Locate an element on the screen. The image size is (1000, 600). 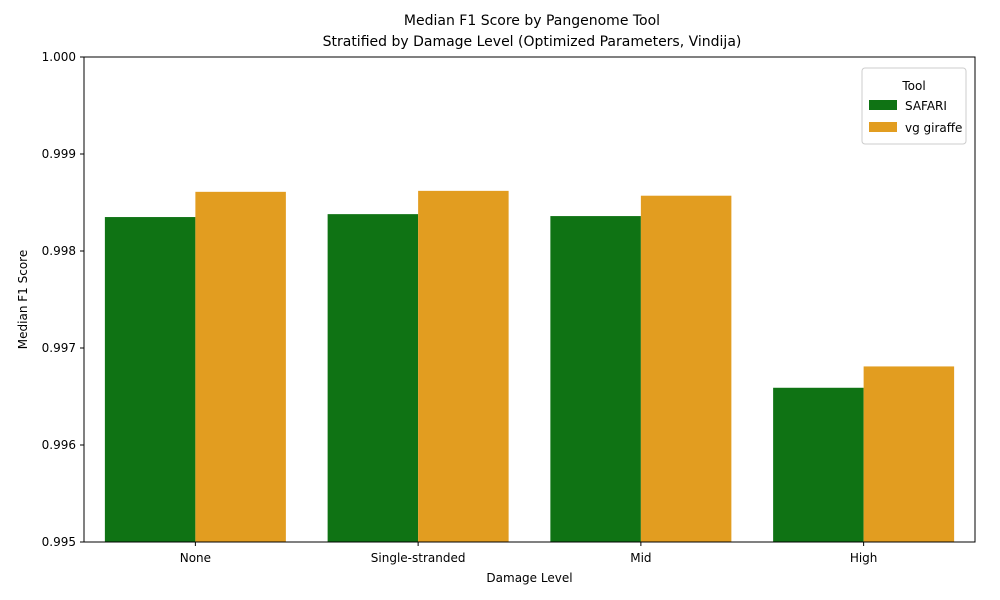
x-tick-label-mid: Mid is located at coordinates (640, 558).